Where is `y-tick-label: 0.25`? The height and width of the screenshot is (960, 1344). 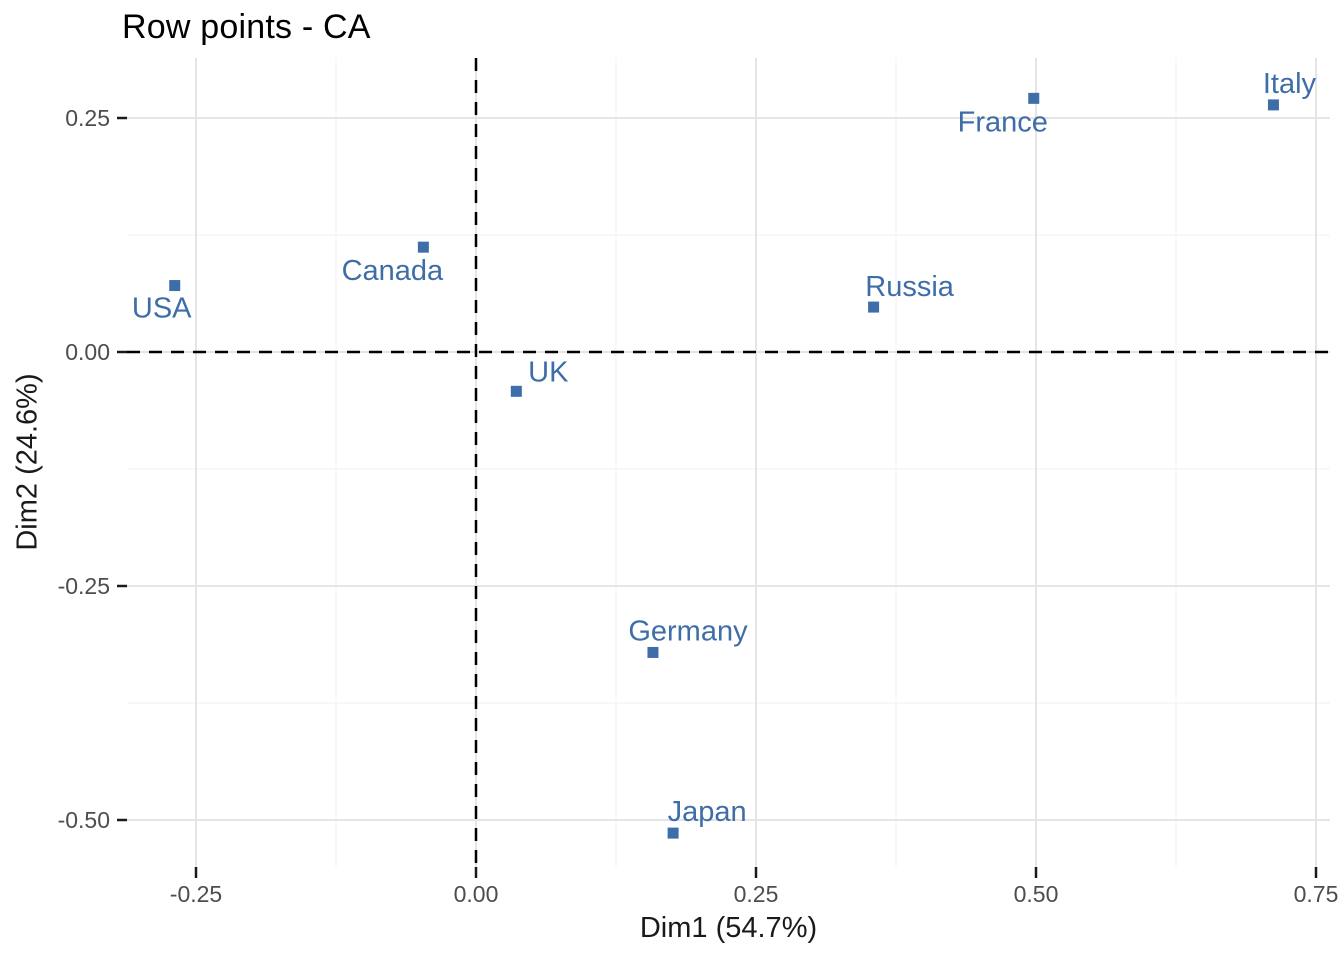 y-tick-label: 0.25 is located at coordinates (87, 118).